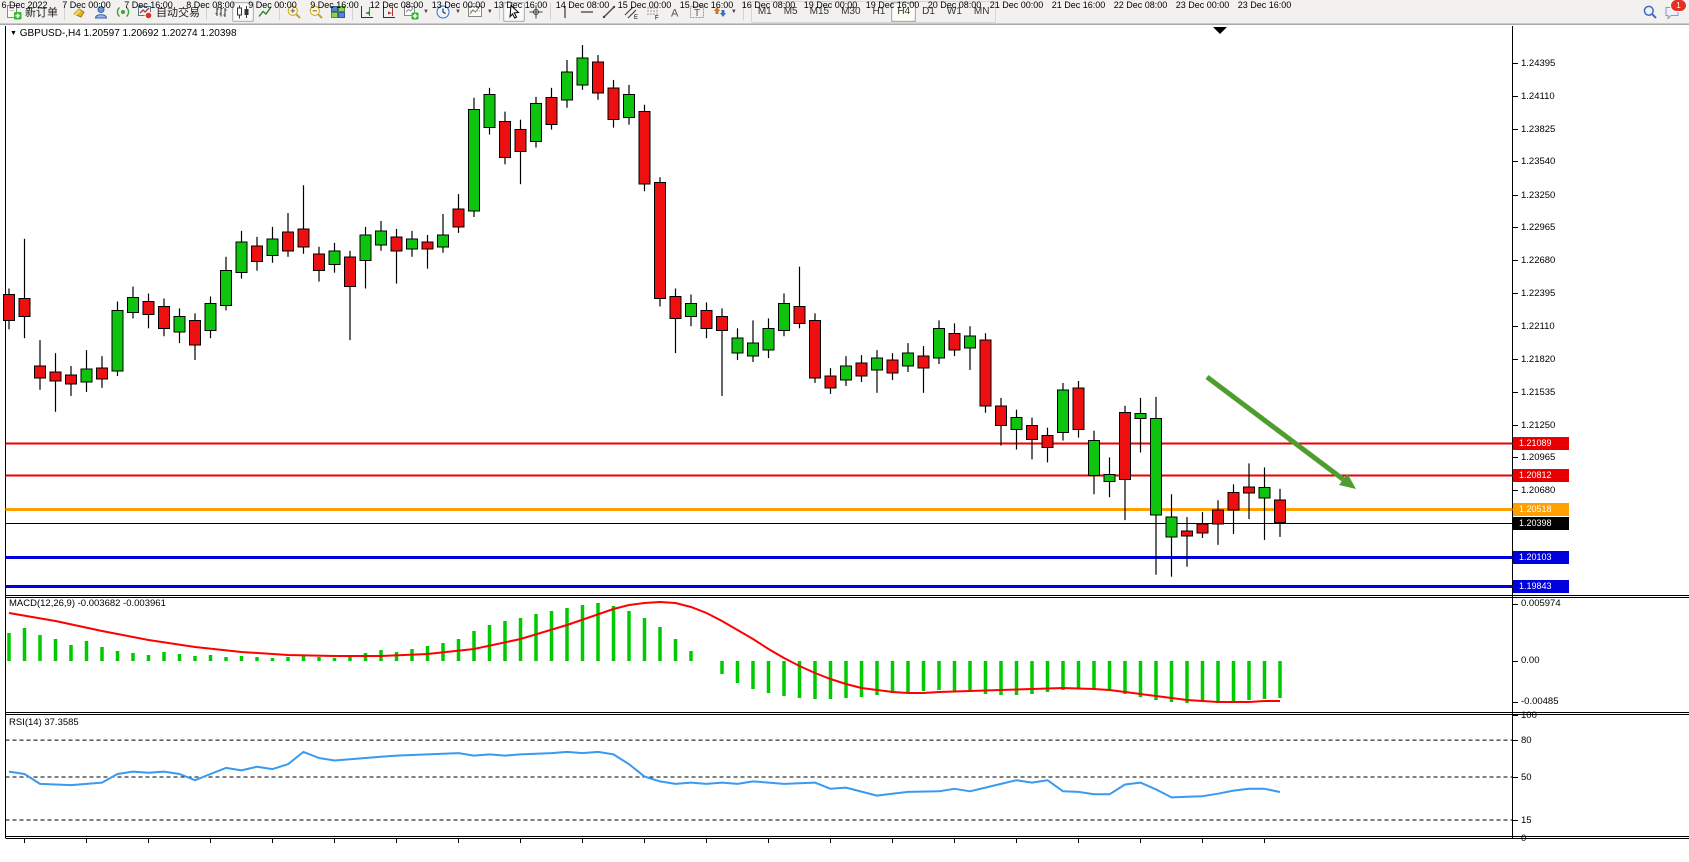 Image resolution: width=1689 pixels, height=862 pixels. What do you see at coordinates (790, 11) in the screenshot?
I see `tf-button-m5: M5` at bounding box center [790, 11].